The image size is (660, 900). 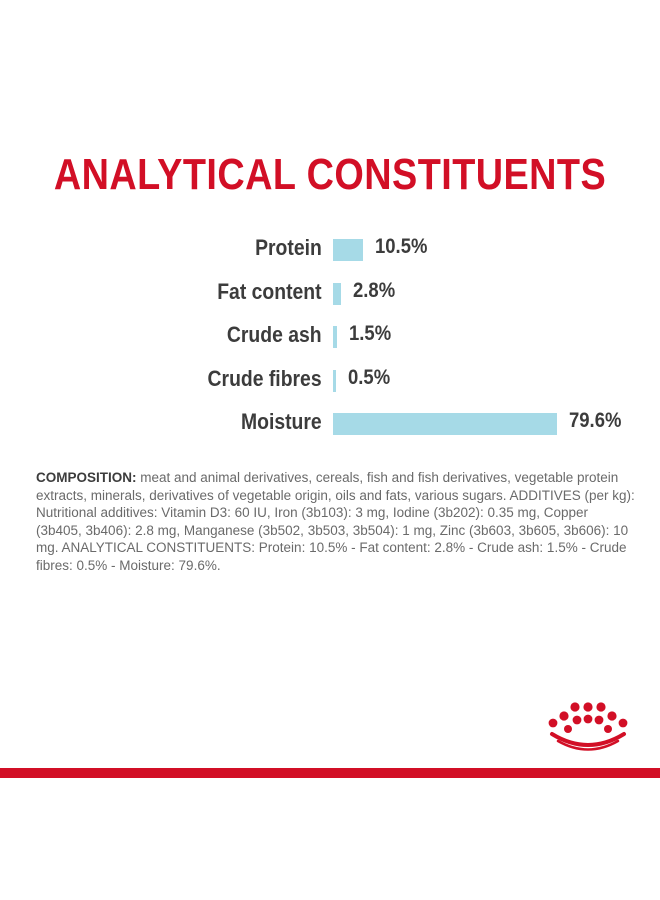 I want to click on value-label: 10.5%, so click(x=400, y=246).